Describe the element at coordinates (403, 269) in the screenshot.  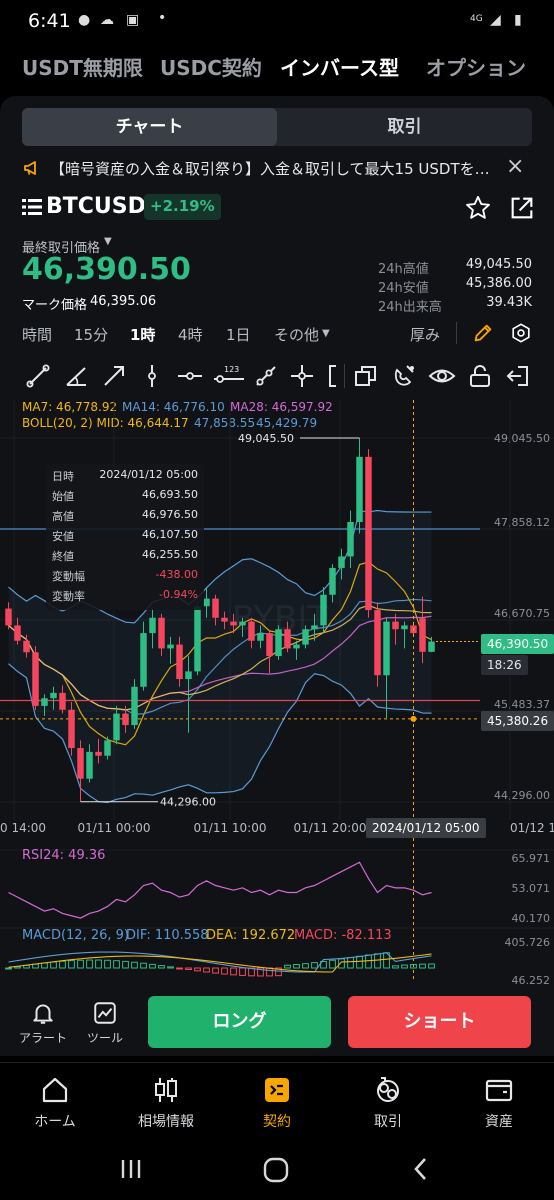
I see `stat-high-label: 24h高値` at that location.